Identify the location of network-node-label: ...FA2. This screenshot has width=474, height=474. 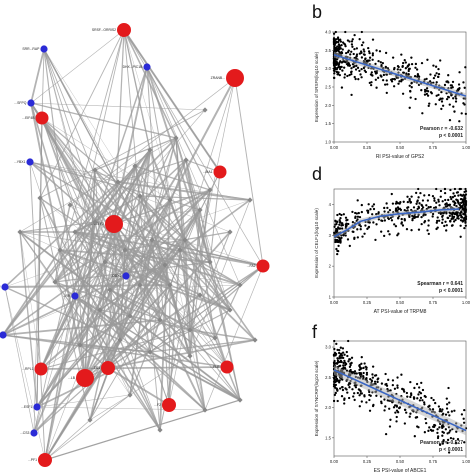
(251, 266).